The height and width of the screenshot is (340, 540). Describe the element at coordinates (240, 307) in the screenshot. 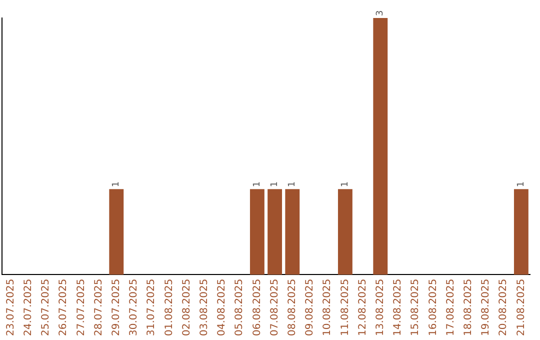

I see `x-tick-label: 05.08.2025` at that location.